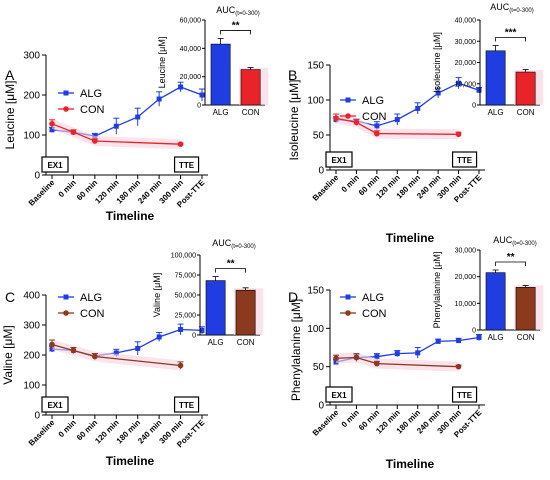 The width and height of the screenshot is (550, 480). I want to click on inset-y-tick-label: 60,000, so click(191, 21).